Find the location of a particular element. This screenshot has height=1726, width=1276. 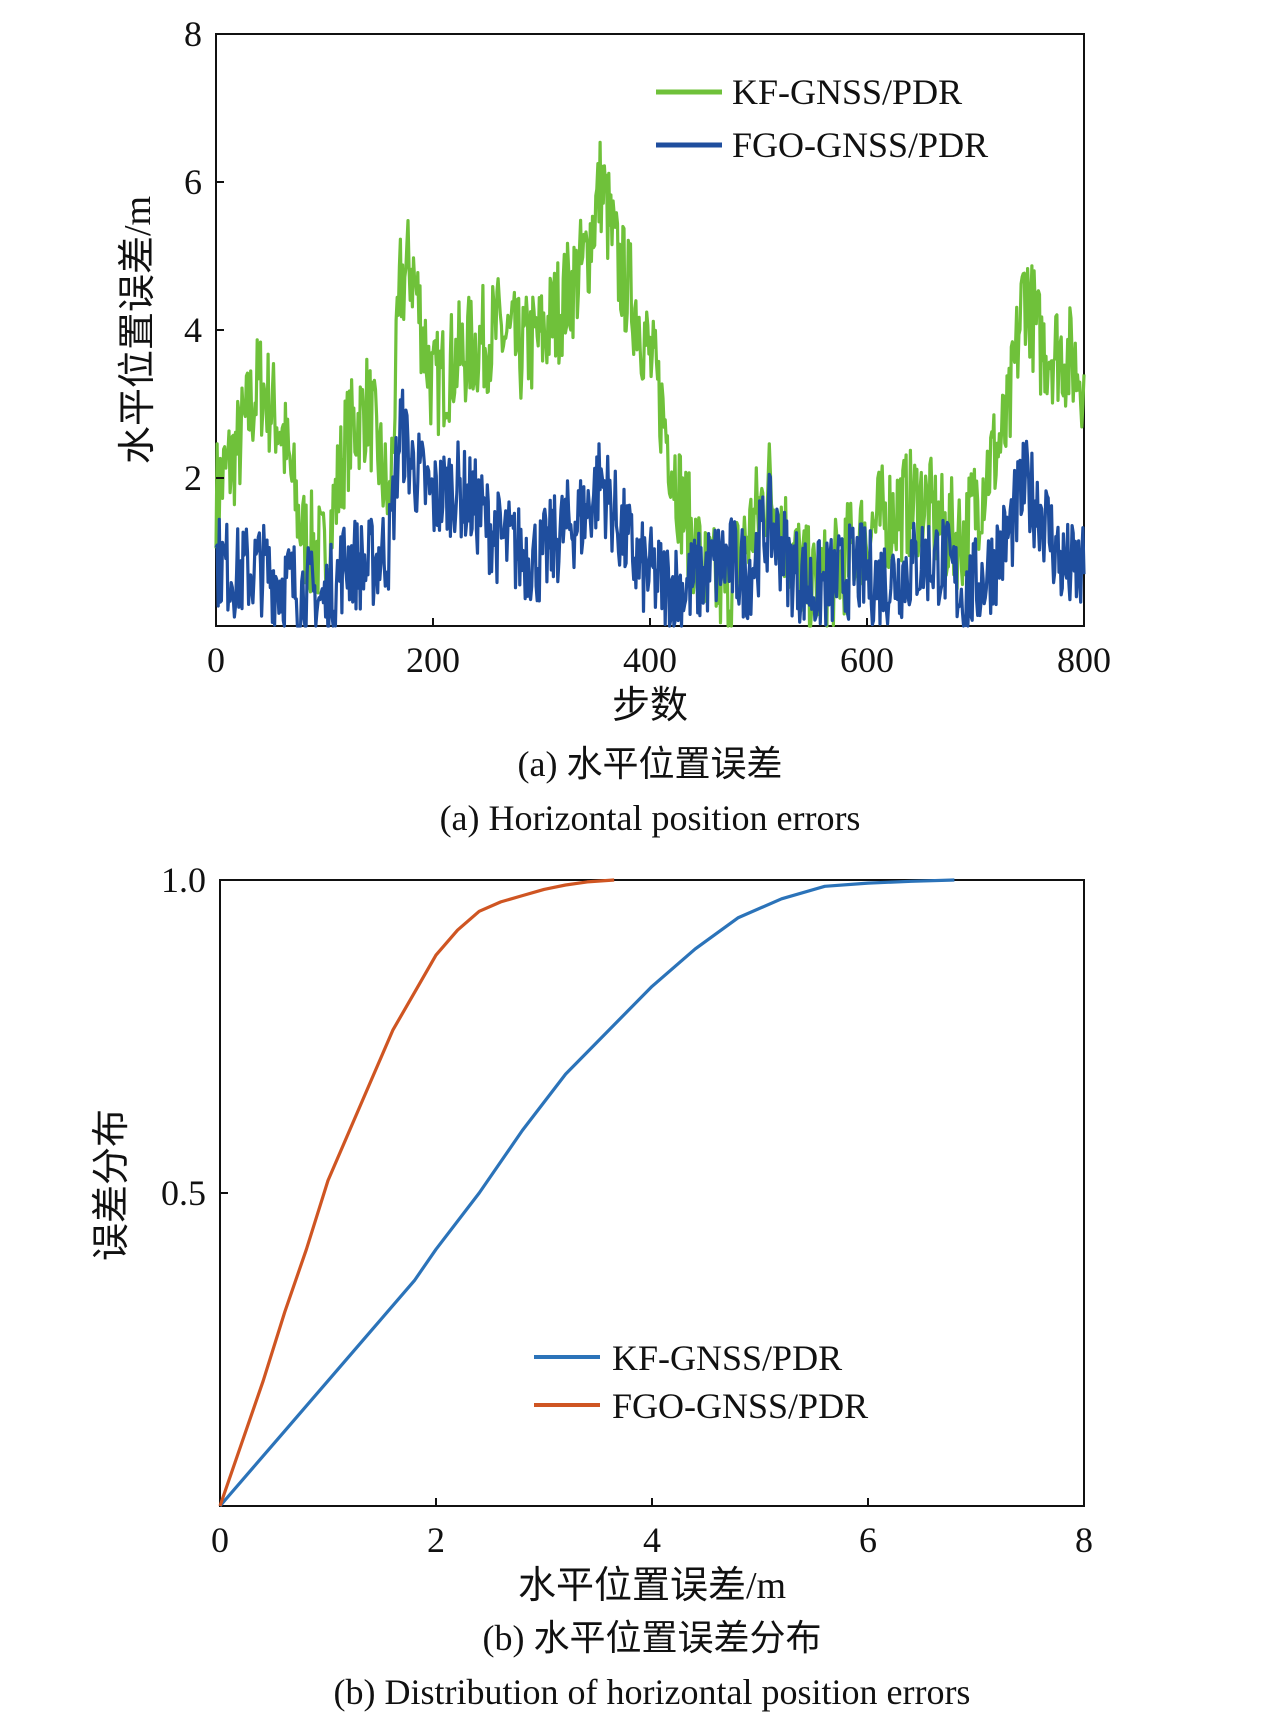

caption-cn: (b) 水平位置误差分布 is located at coordinates (652, 1638).